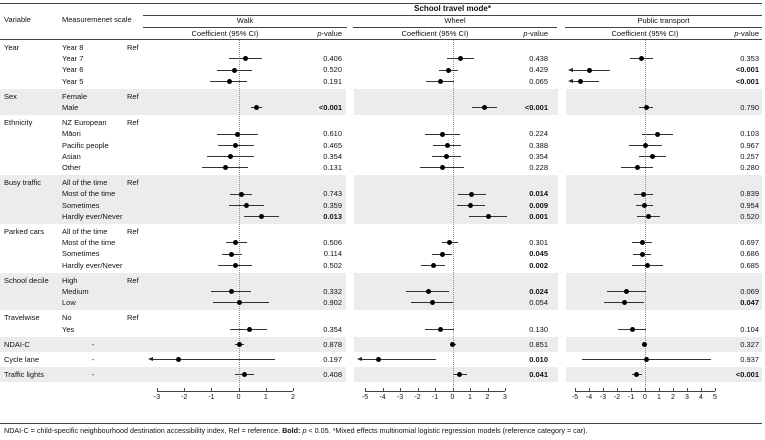 The height and width of the screenshot is (440, 765). What do you see at coordinates (538, 59) in the screenshot?
I see `p-value: 0.438` at bounding box center [538, 59].